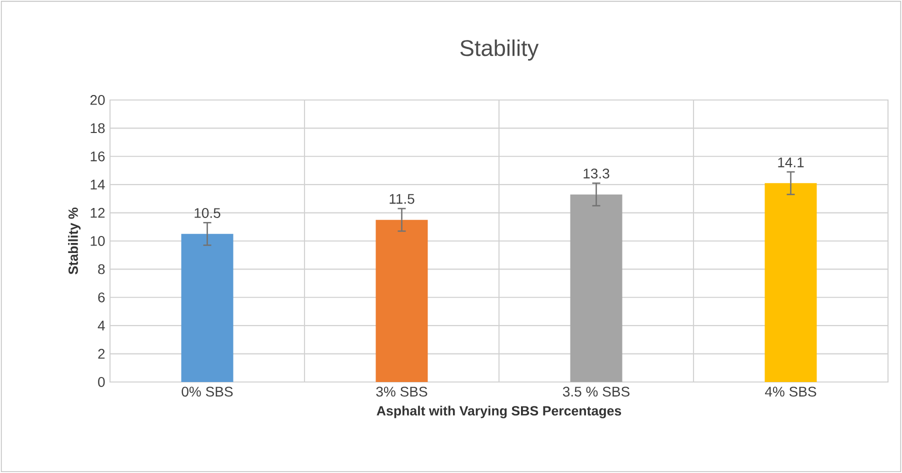 The width and height of the screenshot is (902, 473). Describe the element at coordinates (97, 128) in the screenshot. I see `y-tick-label: 18` at that location.